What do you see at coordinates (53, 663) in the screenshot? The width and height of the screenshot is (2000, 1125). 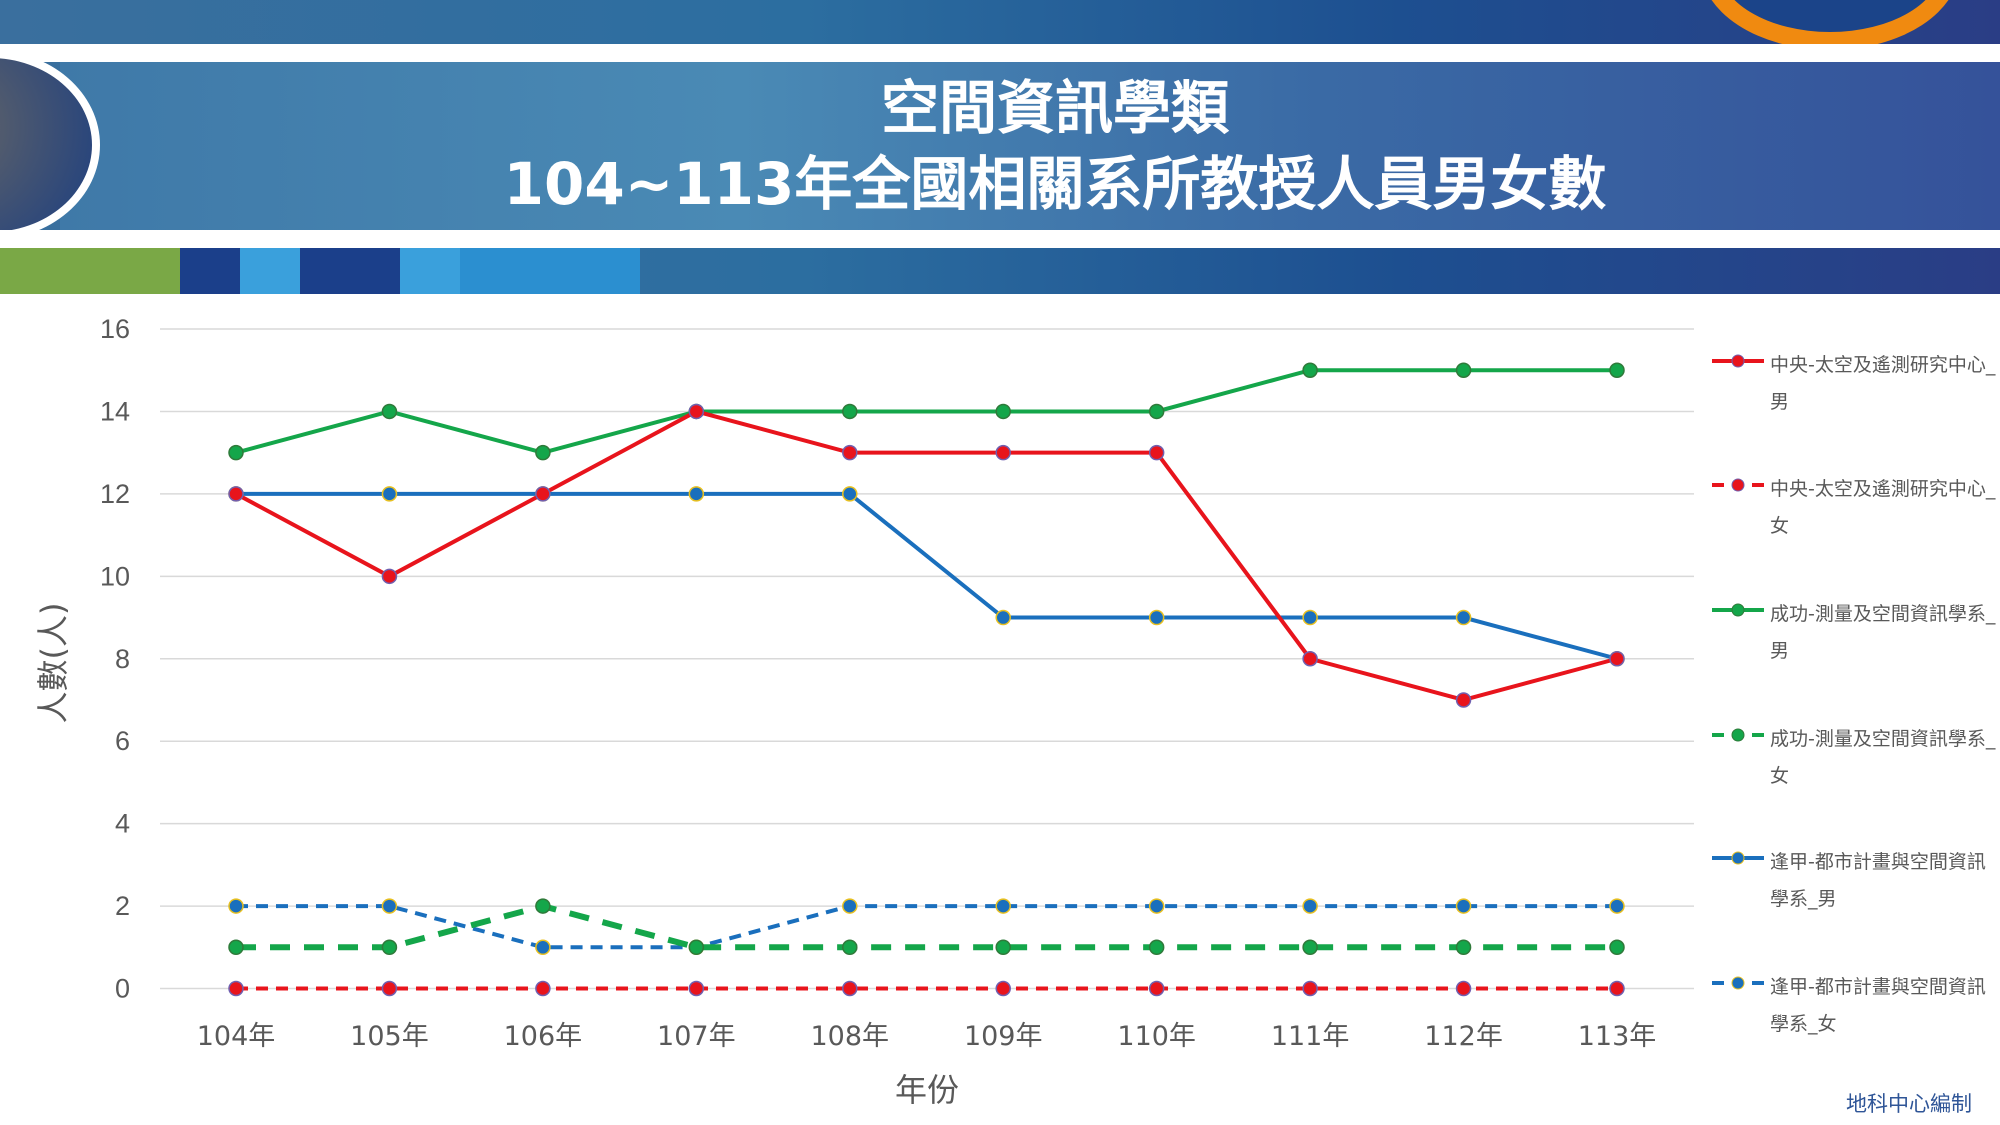 I see `y-axis-title: 人數(人)` at bounding box center [53, 663].